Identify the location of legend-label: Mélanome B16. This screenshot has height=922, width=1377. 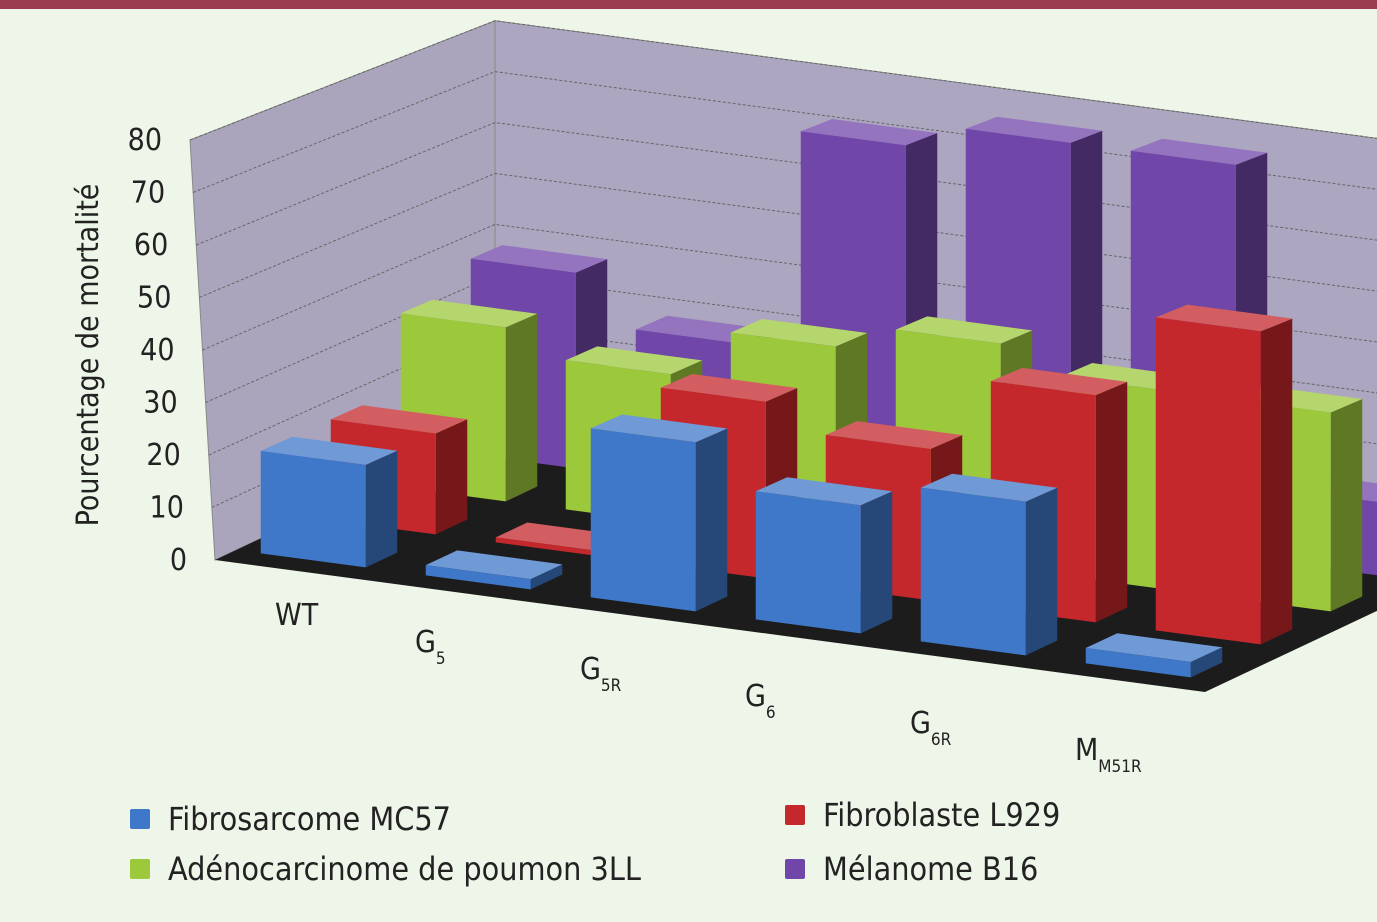
(931, 869).